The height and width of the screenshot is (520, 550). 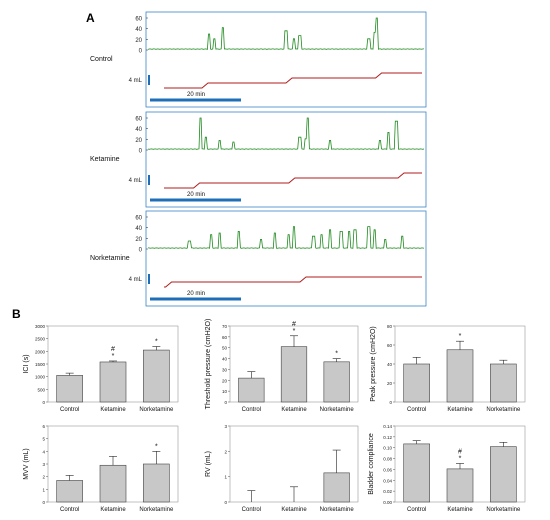 What do you see at coordinates (40, 326) in the screenshot?
I see `y-tick-label: 3000` at bounding box center [40, 326].